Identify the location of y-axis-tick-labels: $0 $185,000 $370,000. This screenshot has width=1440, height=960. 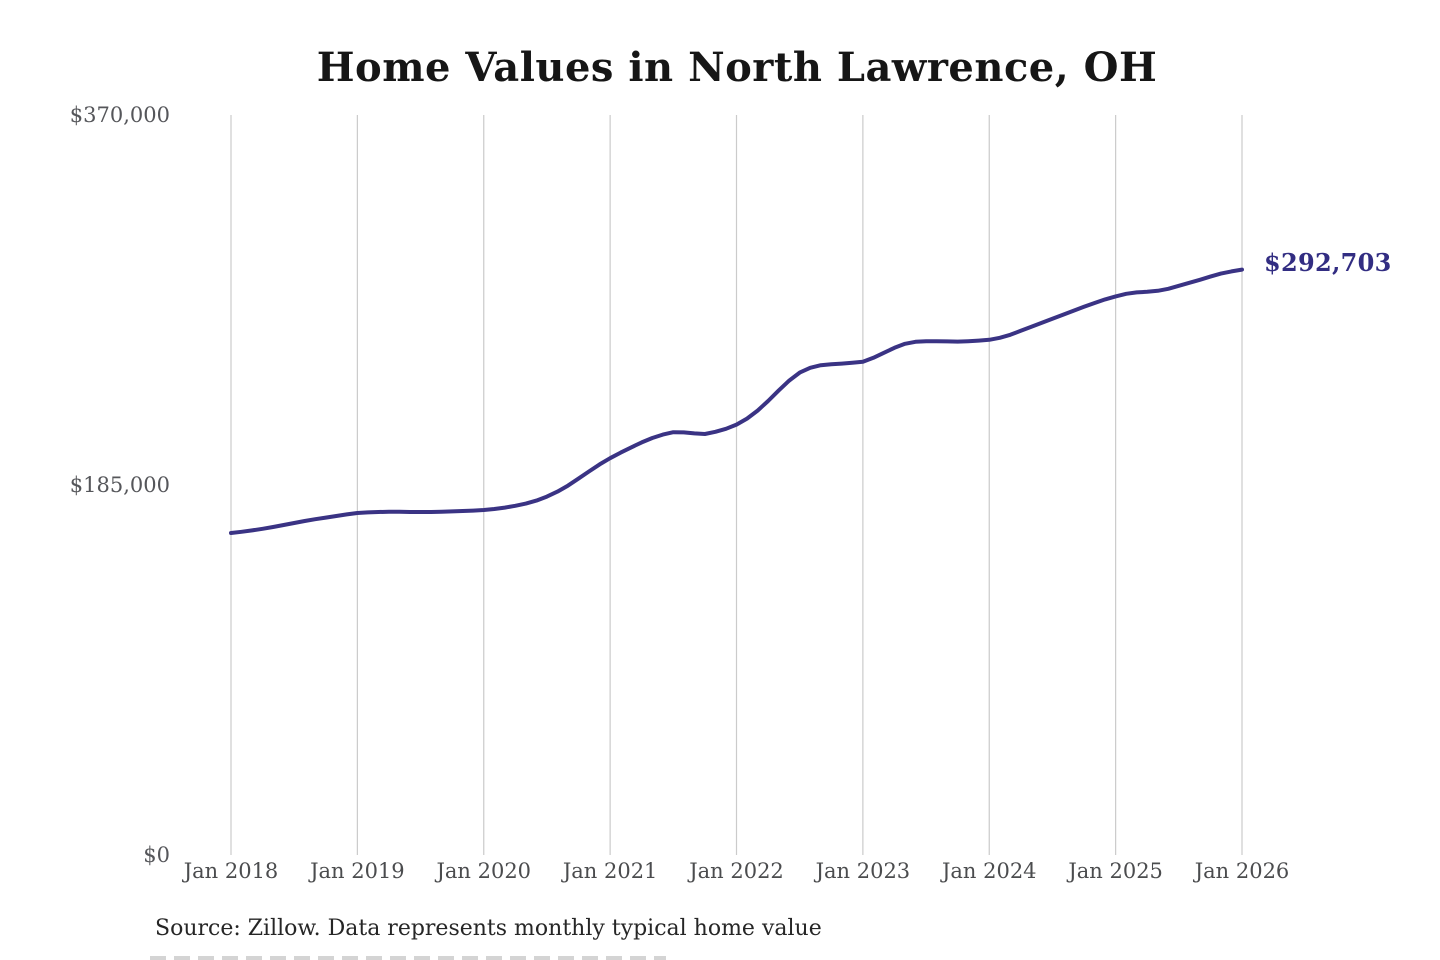
(104, 480).